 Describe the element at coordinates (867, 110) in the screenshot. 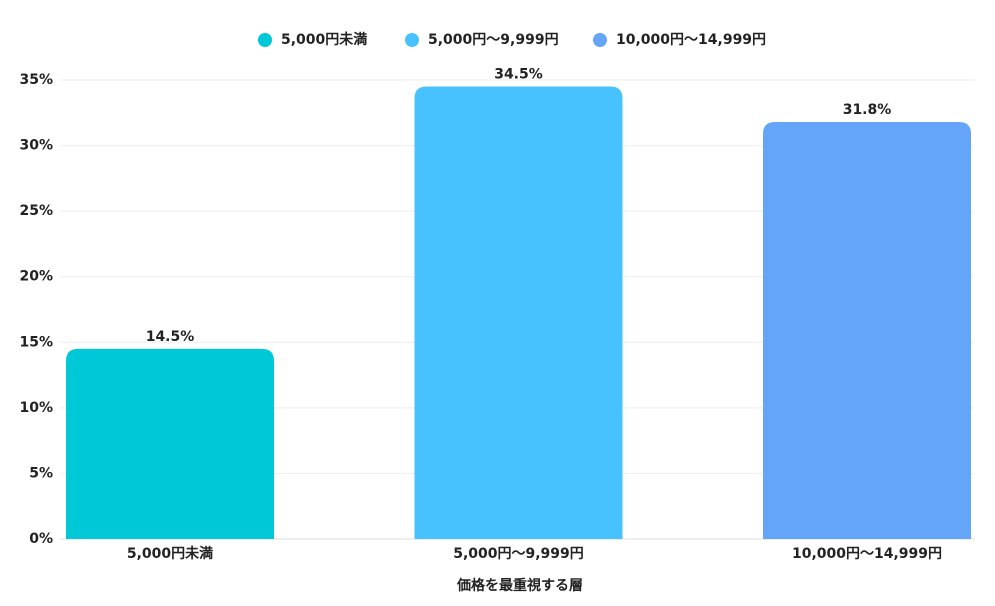

I see `data-label: 31.8%` at that location.